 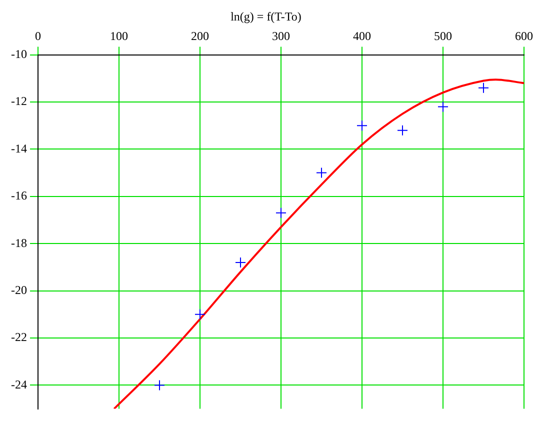 I want to click on y-tick-label: -14, so click(x=18, y=148).